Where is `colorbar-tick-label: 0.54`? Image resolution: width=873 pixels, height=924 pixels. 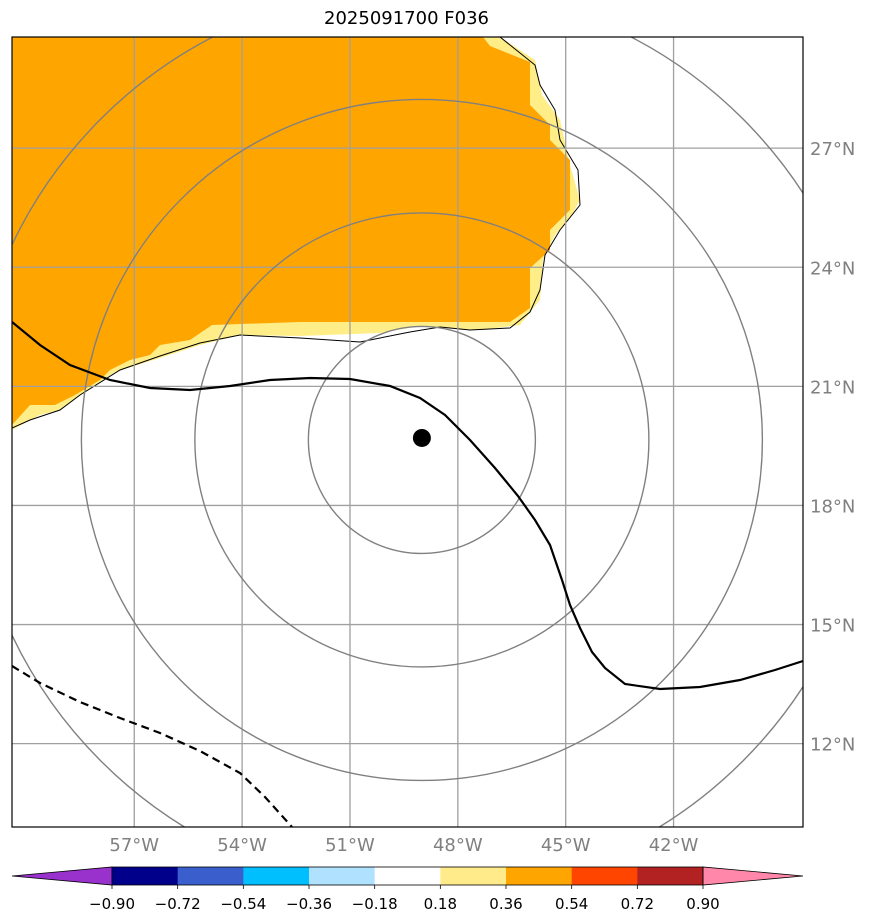
colorbar-tick-label: 0.54 is located at coordinates (571, 904).